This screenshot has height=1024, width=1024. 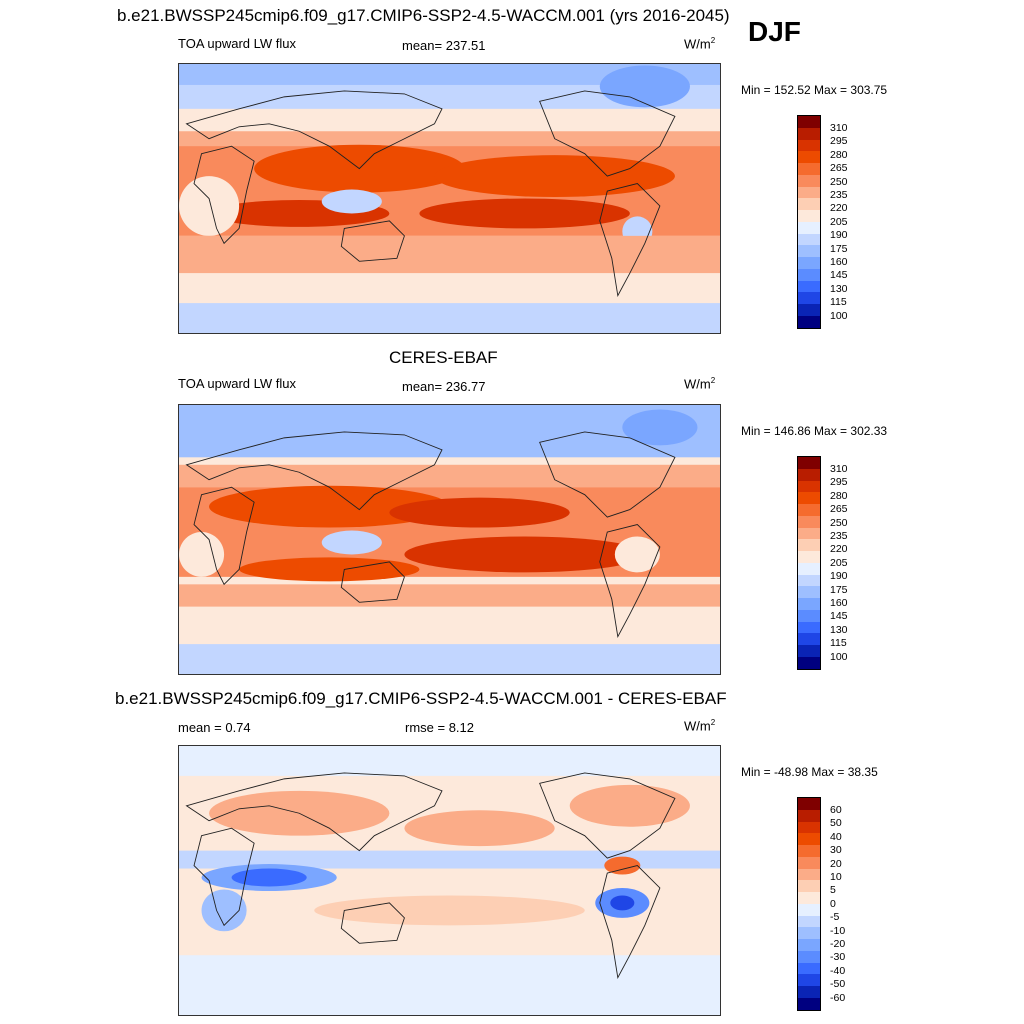 What do you see at coordinates (838, 970) in the screenshot?
I see `colorbar-label: -40` at bounding box center [838, 970].